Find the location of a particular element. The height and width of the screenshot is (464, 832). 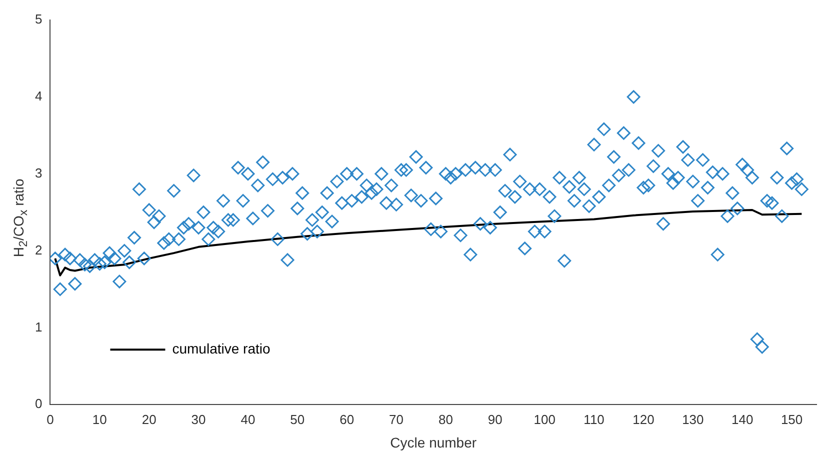

x-tick-label: 150 is located at coordinates (791, 419).